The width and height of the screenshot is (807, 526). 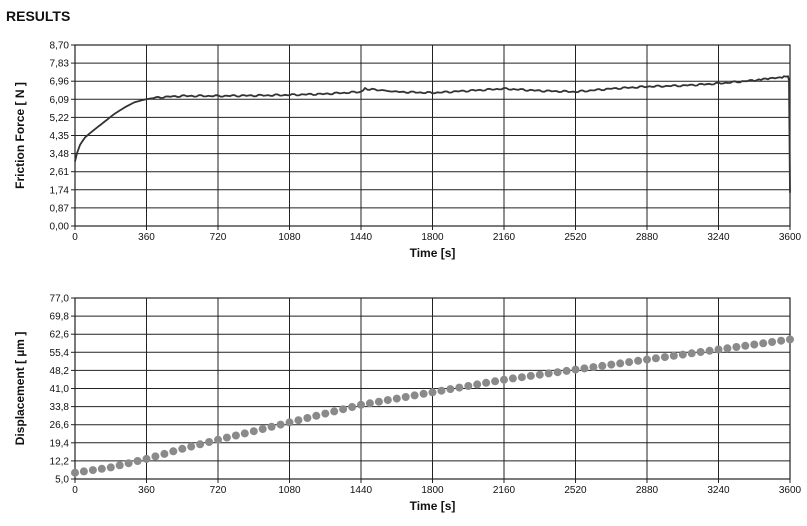 What do you see at coordinates (60, 82) in the screenshot?
I see `y-tick-label: 6,96` at bounding box center [60, 82].